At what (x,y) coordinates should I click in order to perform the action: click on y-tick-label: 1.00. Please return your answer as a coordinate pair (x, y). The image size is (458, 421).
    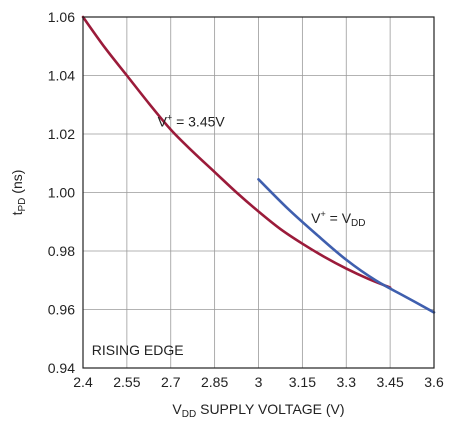
    Looking at the image, I should click on (61, 193).